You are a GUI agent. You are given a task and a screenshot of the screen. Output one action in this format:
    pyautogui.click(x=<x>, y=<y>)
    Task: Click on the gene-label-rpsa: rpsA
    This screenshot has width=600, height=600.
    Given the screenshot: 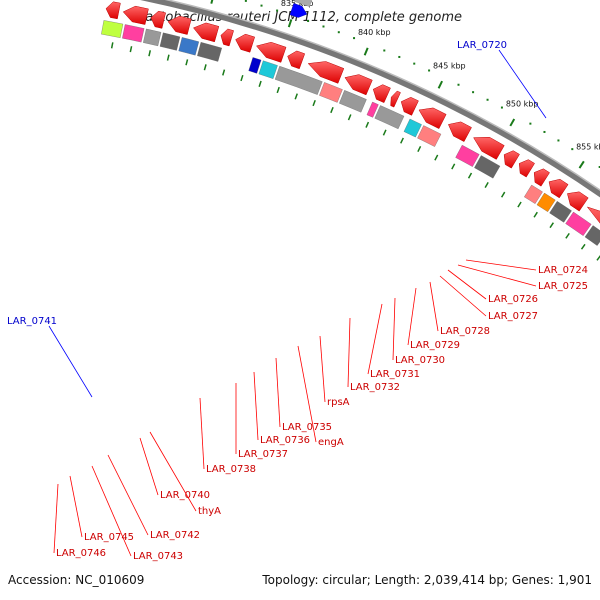 What is the action you would take?
    pyautogui.click(x=338, y=402)
    